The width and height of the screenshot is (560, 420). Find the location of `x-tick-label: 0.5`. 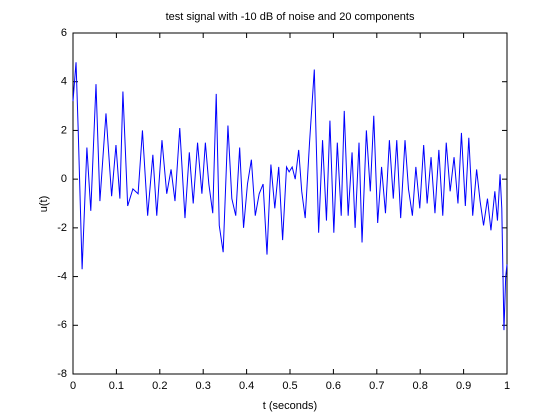

x-tick-label: 0.5 is located at coordinates (289, 386).